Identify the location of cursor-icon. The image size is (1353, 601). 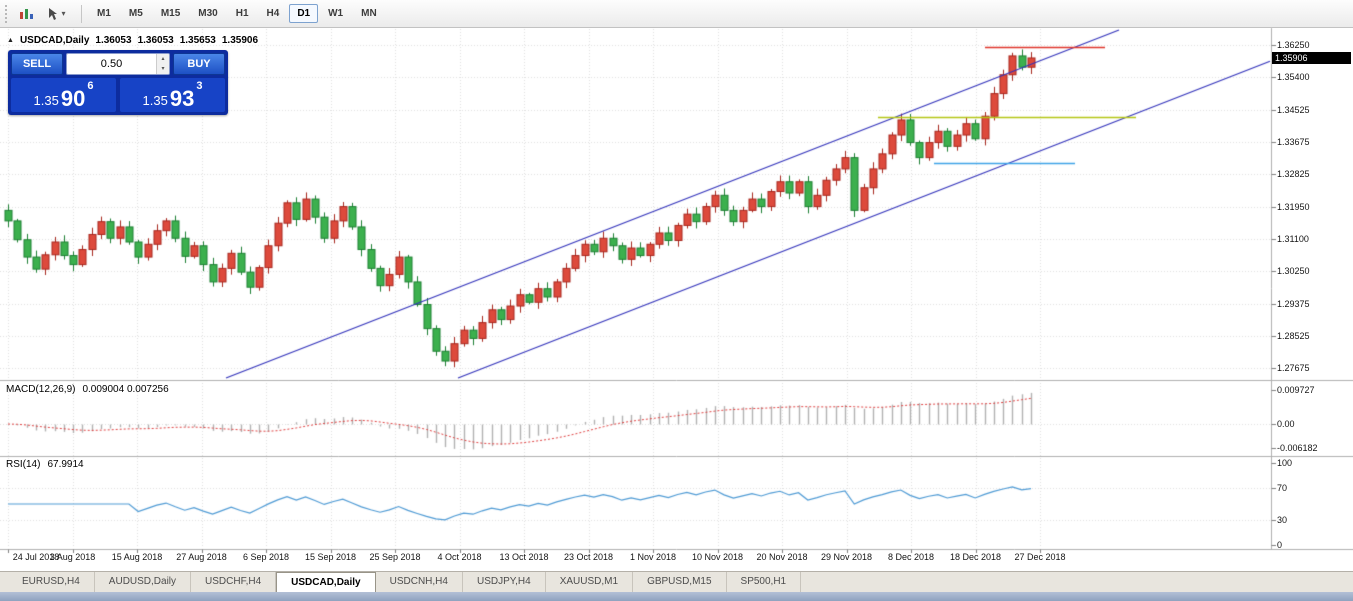
(53, 13).